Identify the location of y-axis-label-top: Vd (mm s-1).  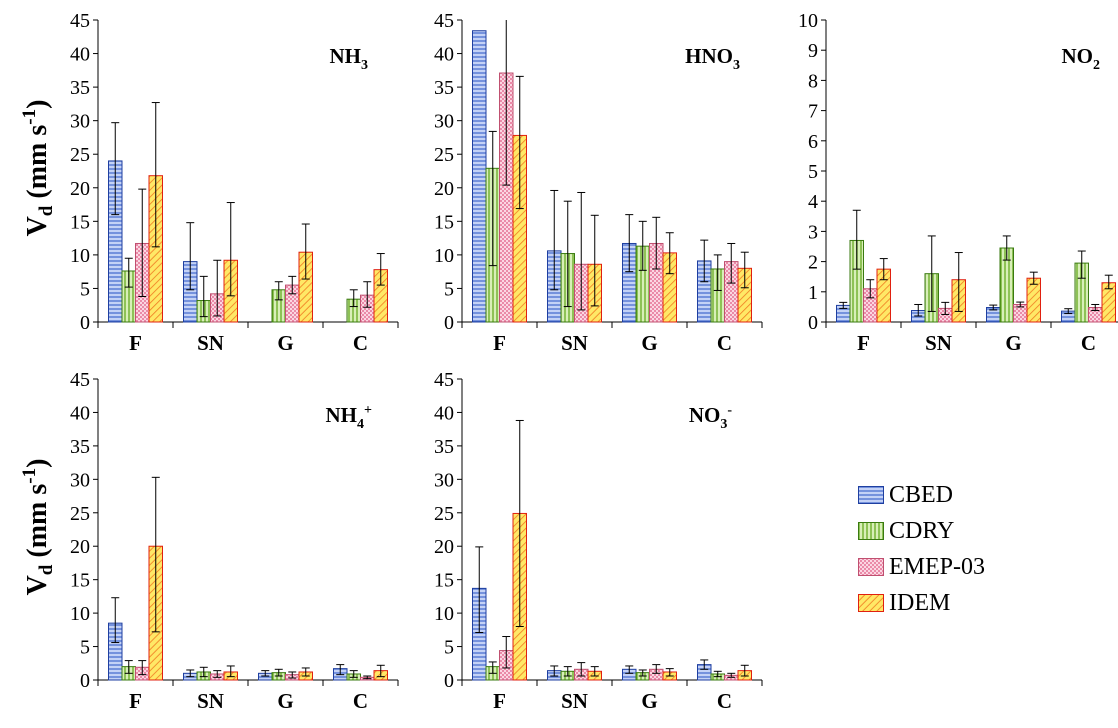
(34, 168).